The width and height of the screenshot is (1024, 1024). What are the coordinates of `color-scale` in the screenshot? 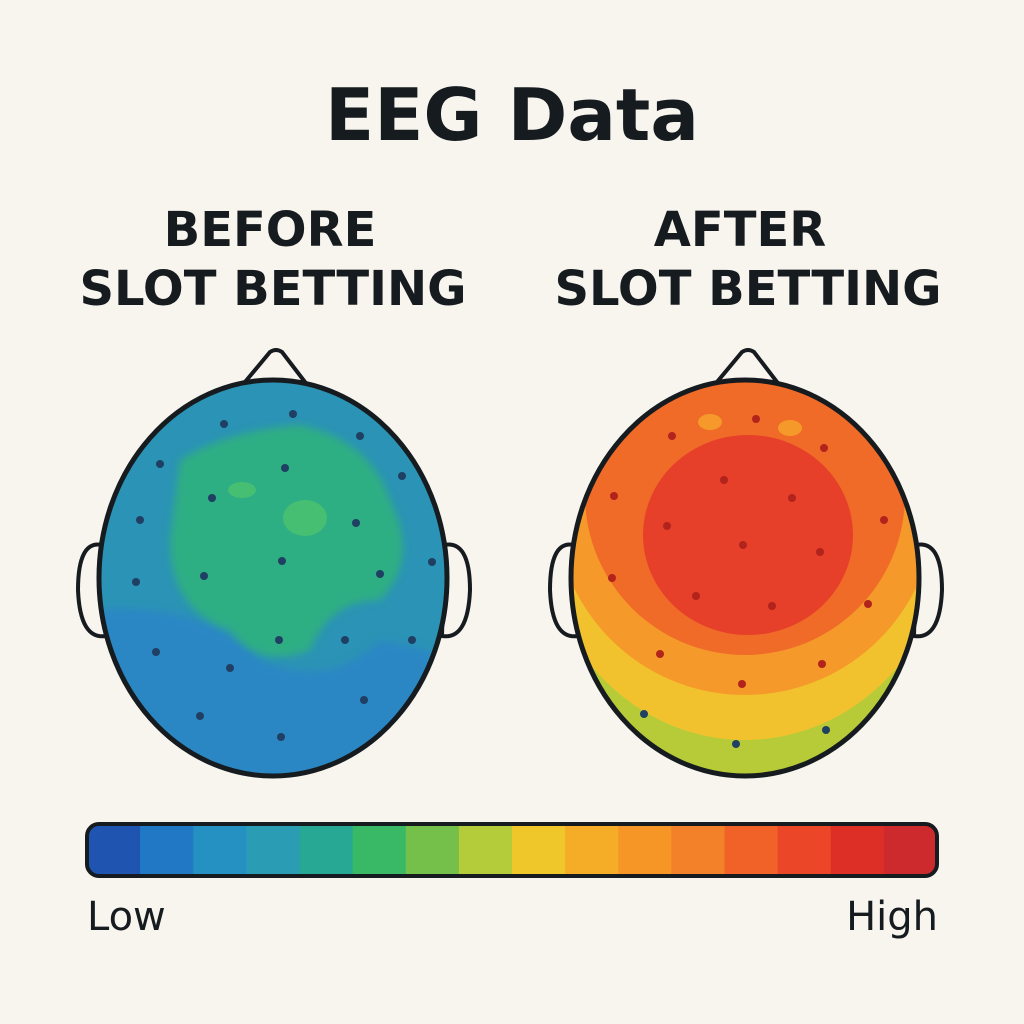 It's located at (512, 850).